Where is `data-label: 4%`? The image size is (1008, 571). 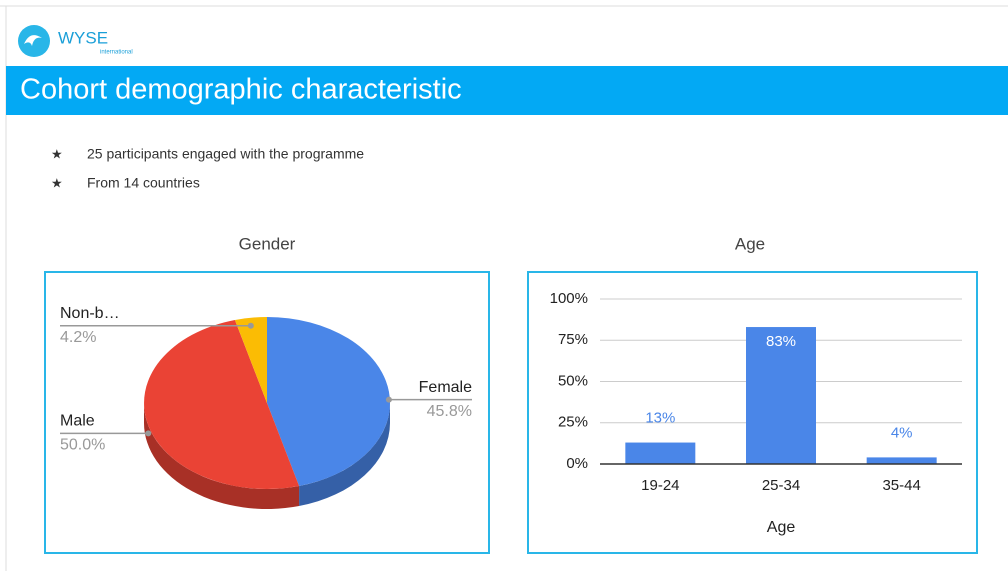
data-label: 4% is located at coordinates (902, 432).